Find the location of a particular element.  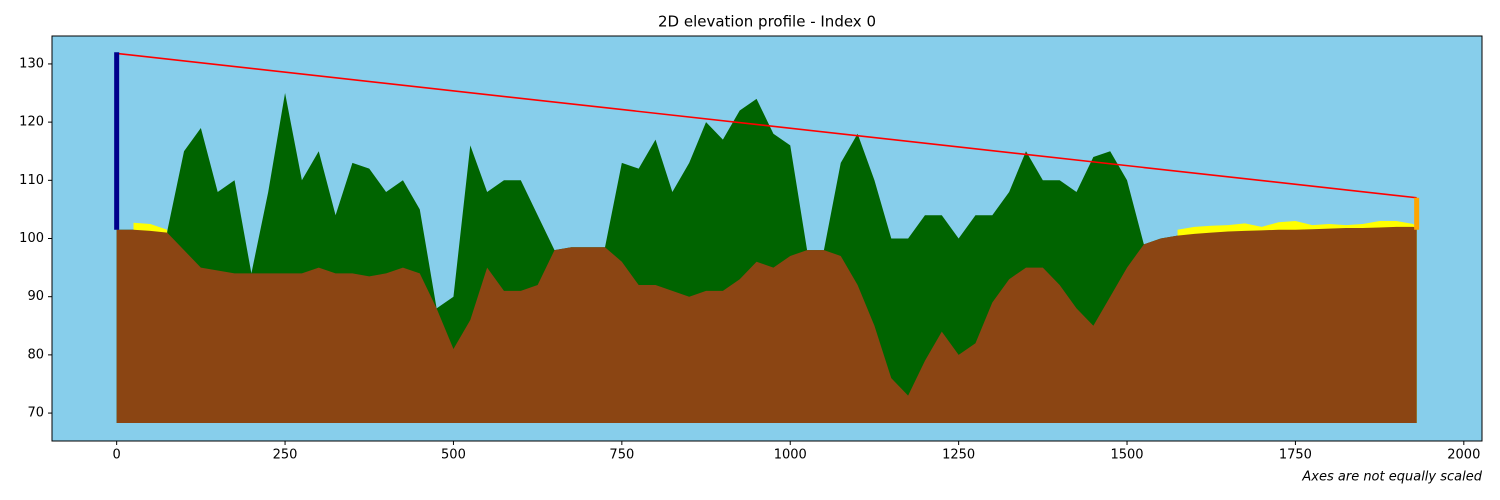

y-tick-label: 110 is located at coordinates (31, 180).